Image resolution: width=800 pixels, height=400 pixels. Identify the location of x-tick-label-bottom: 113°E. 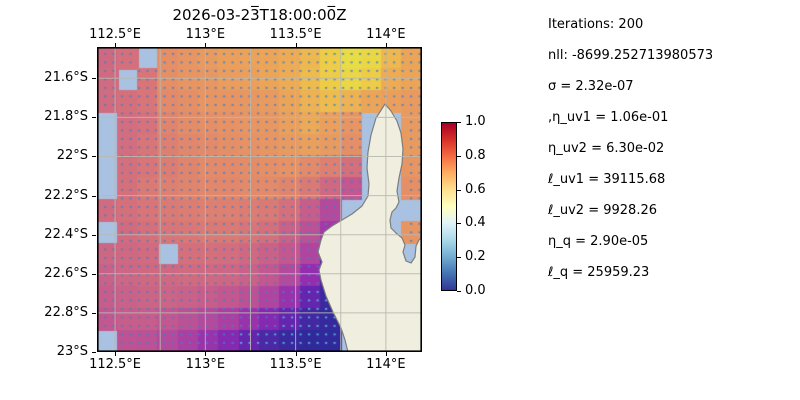
(205, 364).